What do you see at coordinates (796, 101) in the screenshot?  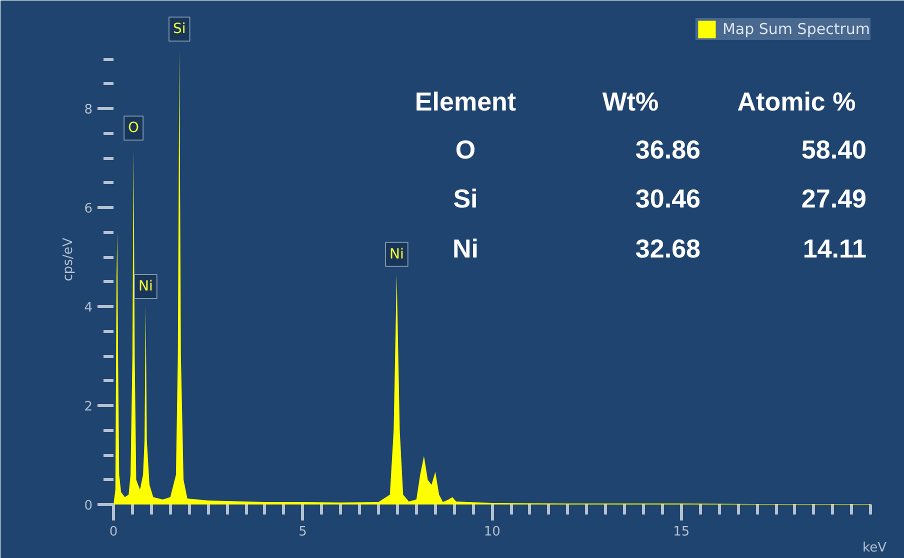 I see `annotation: Atomic %` at bounding box center [796, 101].